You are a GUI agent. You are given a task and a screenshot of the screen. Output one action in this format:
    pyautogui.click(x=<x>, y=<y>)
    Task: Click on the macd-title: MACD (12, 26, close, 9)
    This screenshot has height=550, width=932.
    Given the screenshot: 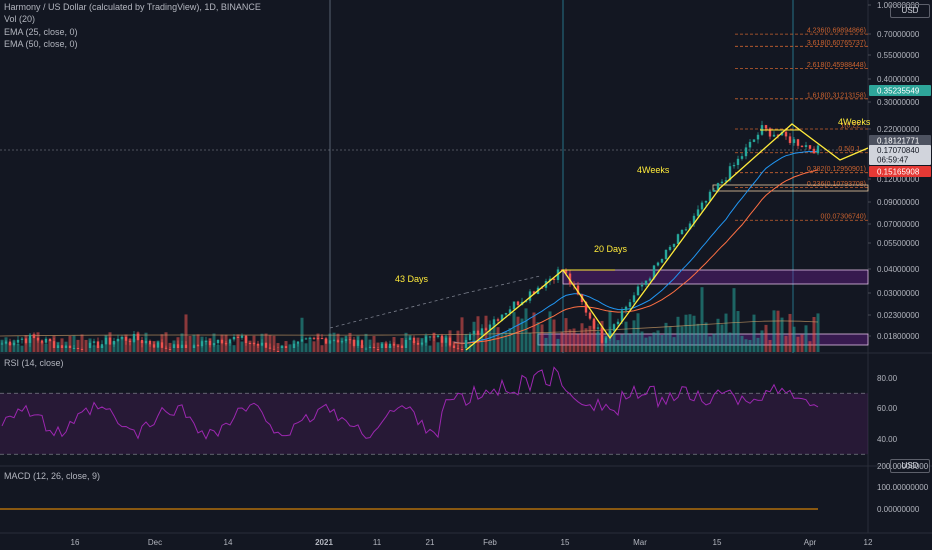 What is the action you would take?
    pyautogui.click(x=52, y=476)
    